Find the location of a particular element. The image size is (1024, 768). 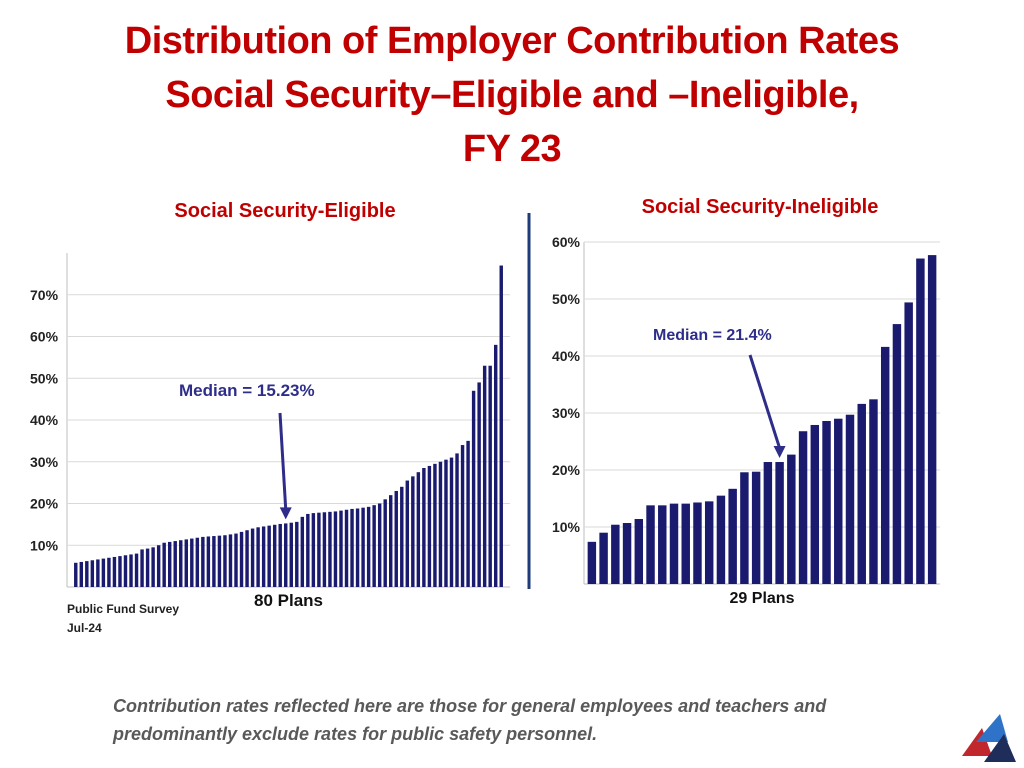

logo-icon is located at coordinates (989, 738).